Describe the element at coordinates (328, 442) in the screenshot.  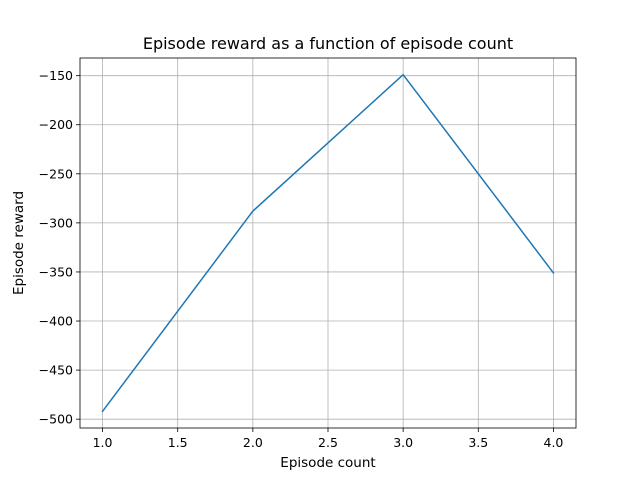
I see `x-tick-label: 2.5` at that location.